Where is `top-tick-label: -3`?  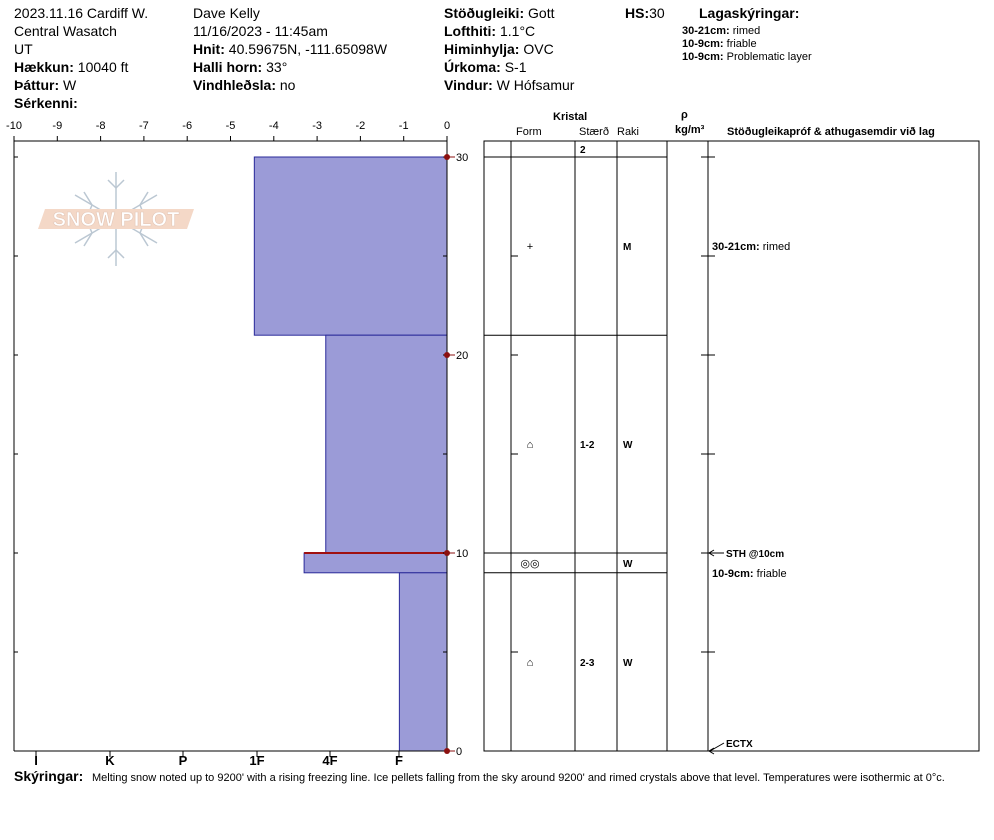
top-tick-label: -3 is located at coordinates (317, 126).